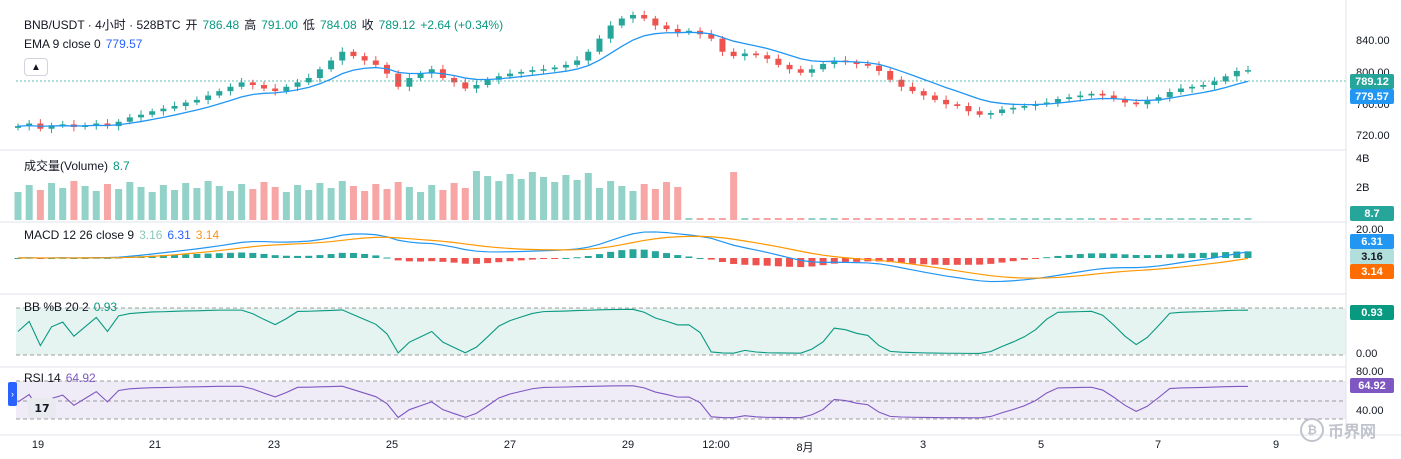 This screenshot has height=459, width=1401. Describe the element at coordinates (42, 408) in the screenshot. I see `tradingview-logo-icon: 17` at that location.